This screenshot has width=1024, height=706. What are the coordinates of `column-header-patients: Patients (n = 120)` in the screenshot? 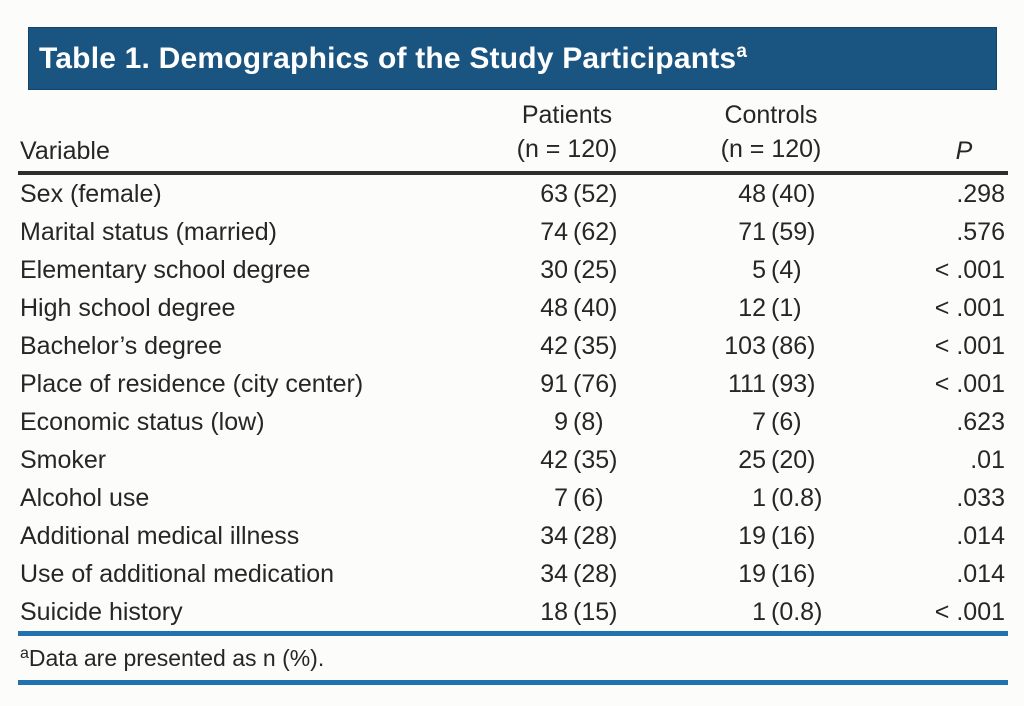 It's located at (567, 132).